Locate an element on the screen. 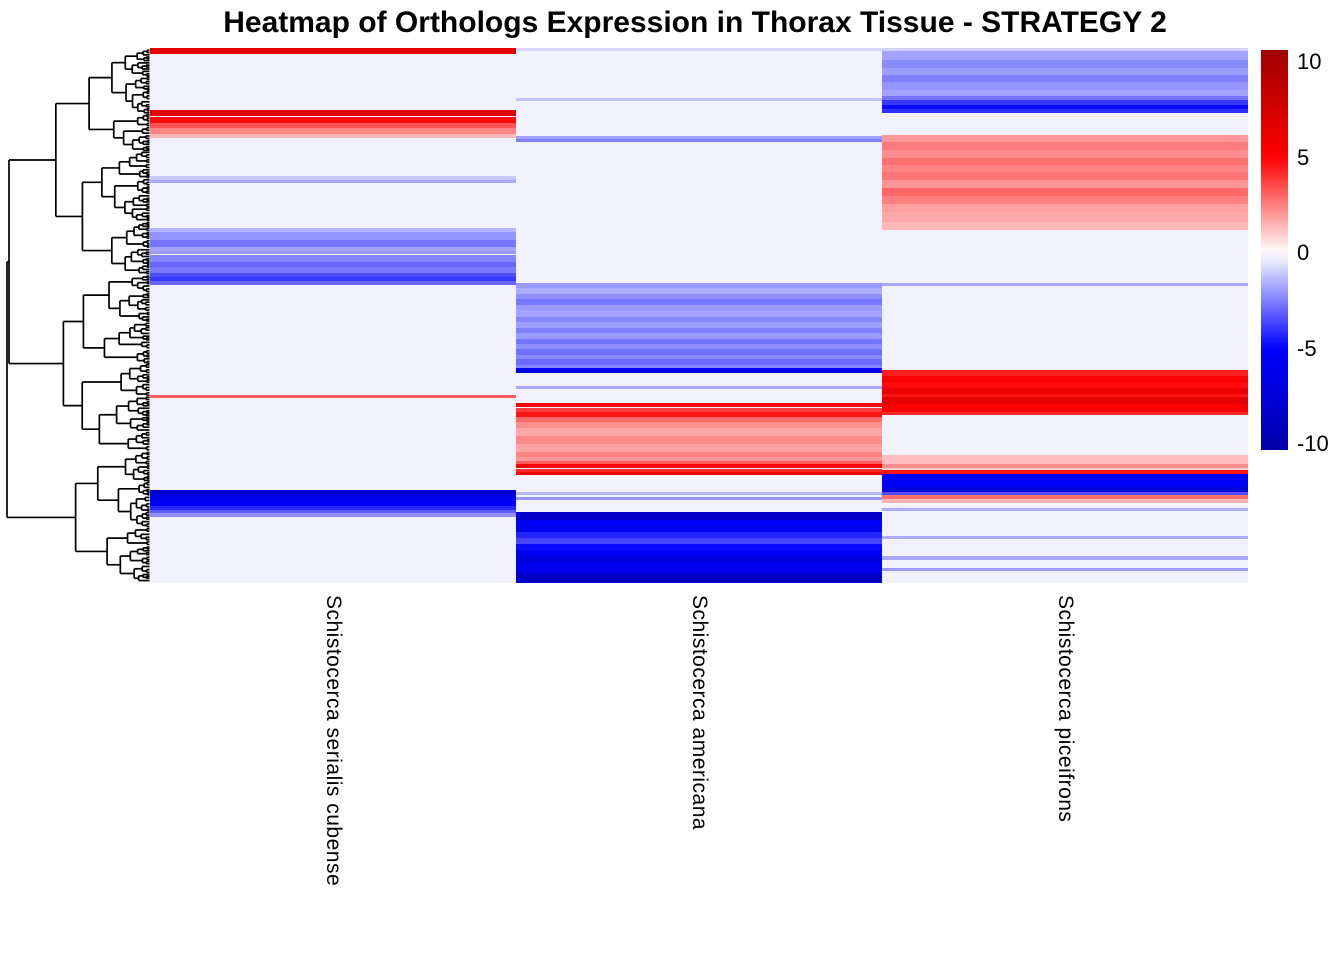  column-label-piceifrons: Schistocerca piceifrons is located at coordinates (1065, 709).